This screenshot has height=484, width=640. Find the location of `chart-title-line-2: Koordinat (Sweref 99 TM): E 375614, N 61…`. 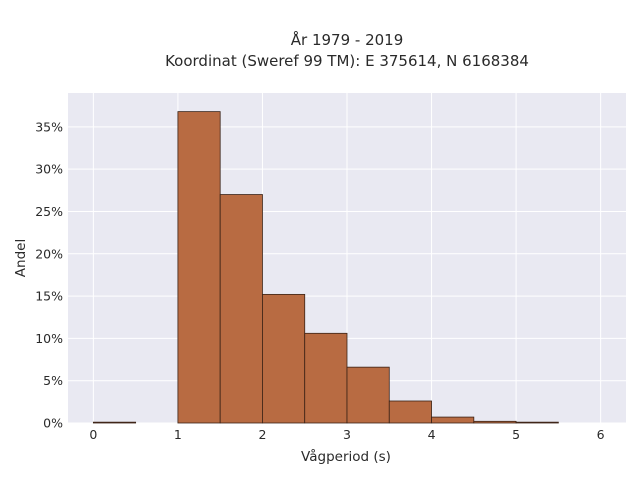

chart-title-line-2: Koordinat (Sweref 99 TM): E 375614, N 61… is located at coordinates (347, 61).